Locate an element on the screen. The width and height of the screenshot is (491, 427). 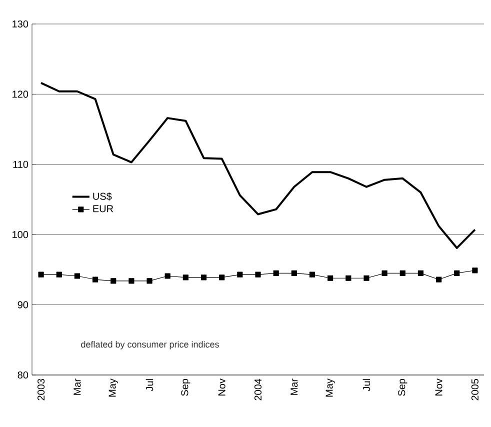
y-tick-label: 110 is located at coordinates (20, 164).